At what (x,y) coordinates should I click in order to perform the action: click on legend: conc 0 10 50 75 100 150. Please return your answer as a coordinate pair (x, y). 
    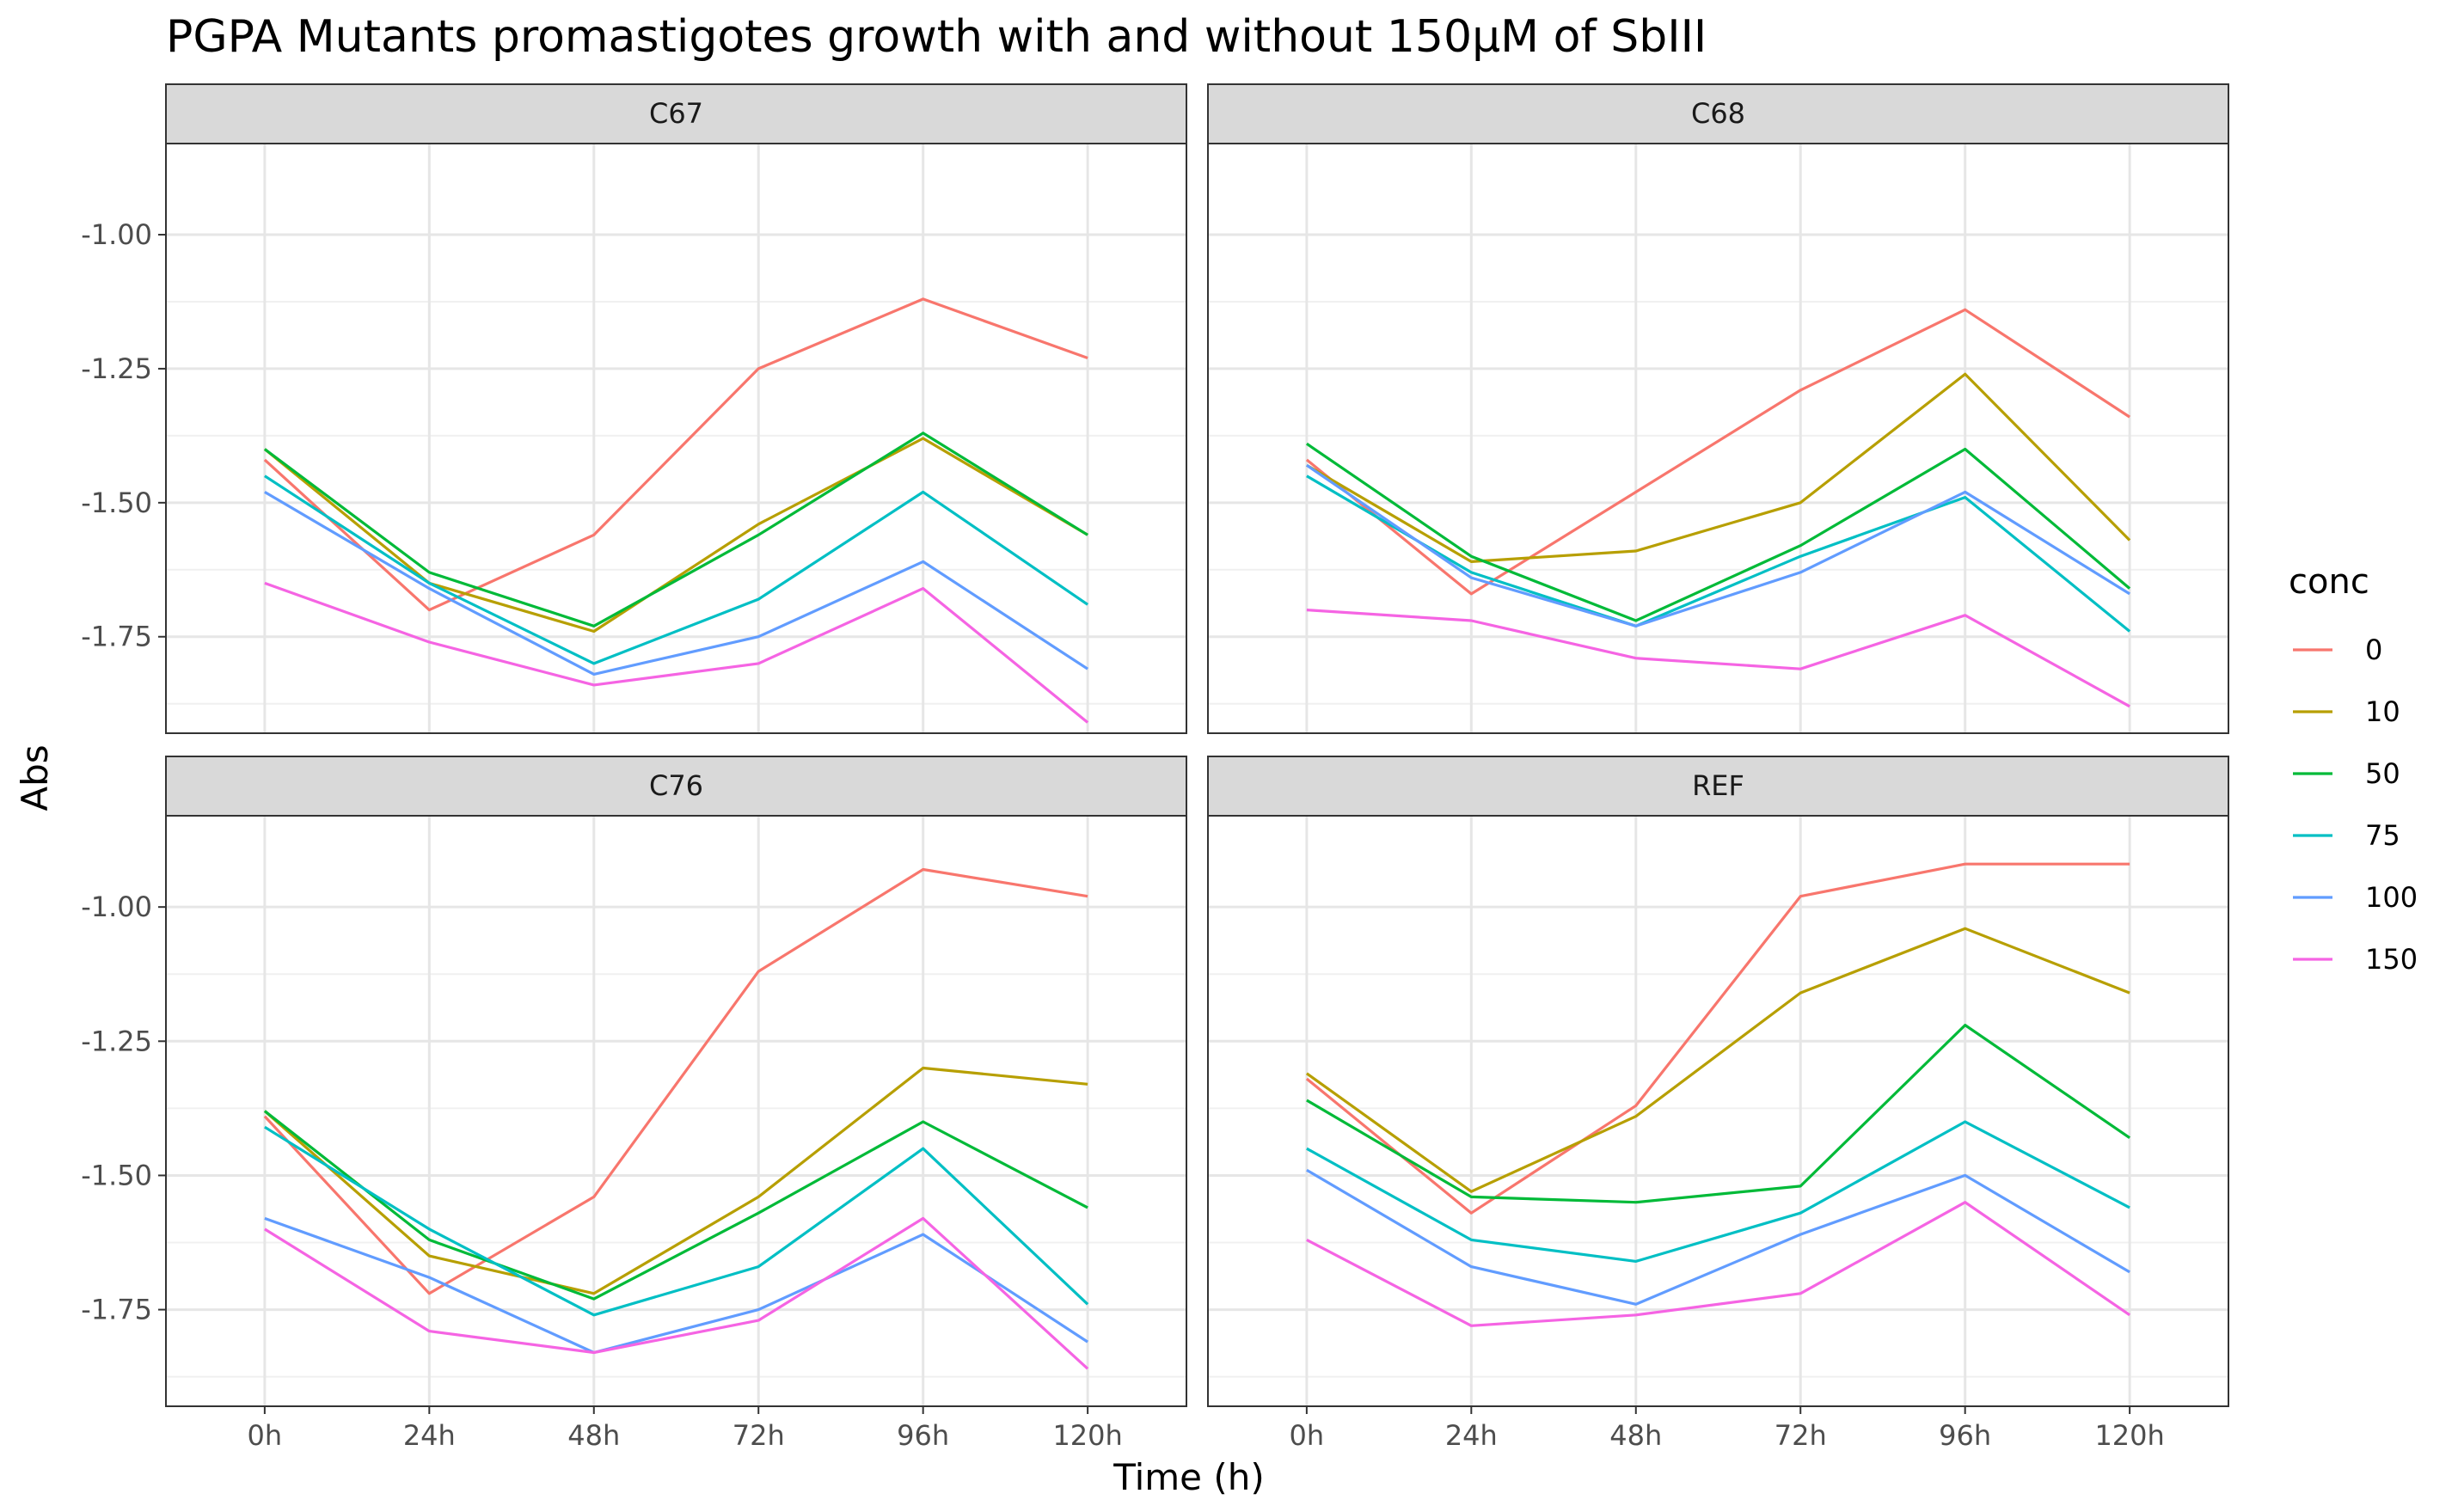
    Looking at the image, I should click on (2353, 769).